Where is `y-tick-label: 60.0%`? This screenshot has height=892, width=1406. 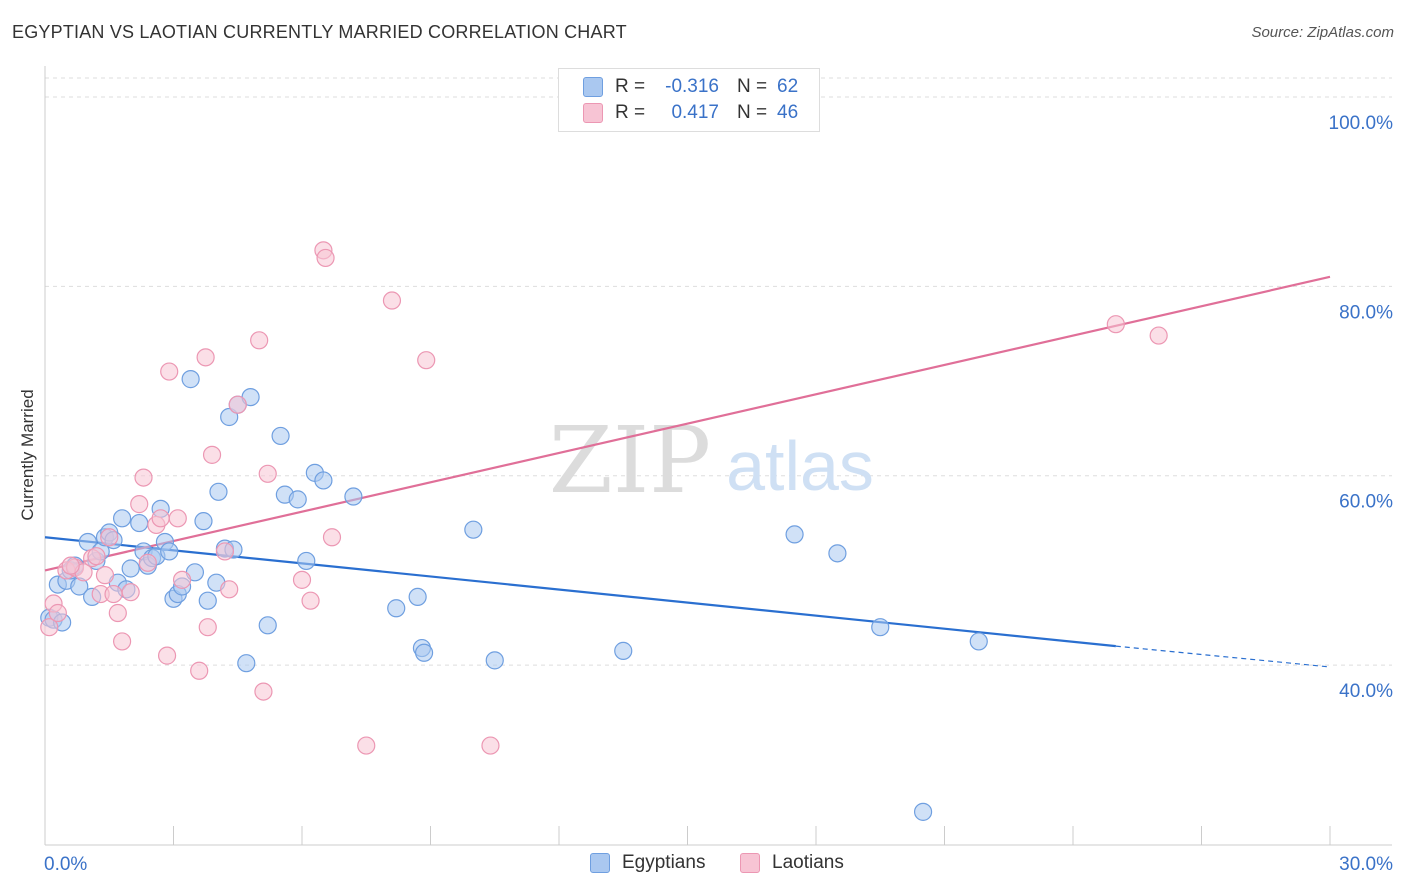
y-tick-label: 60.0% is located at coordinates (1366, 502).